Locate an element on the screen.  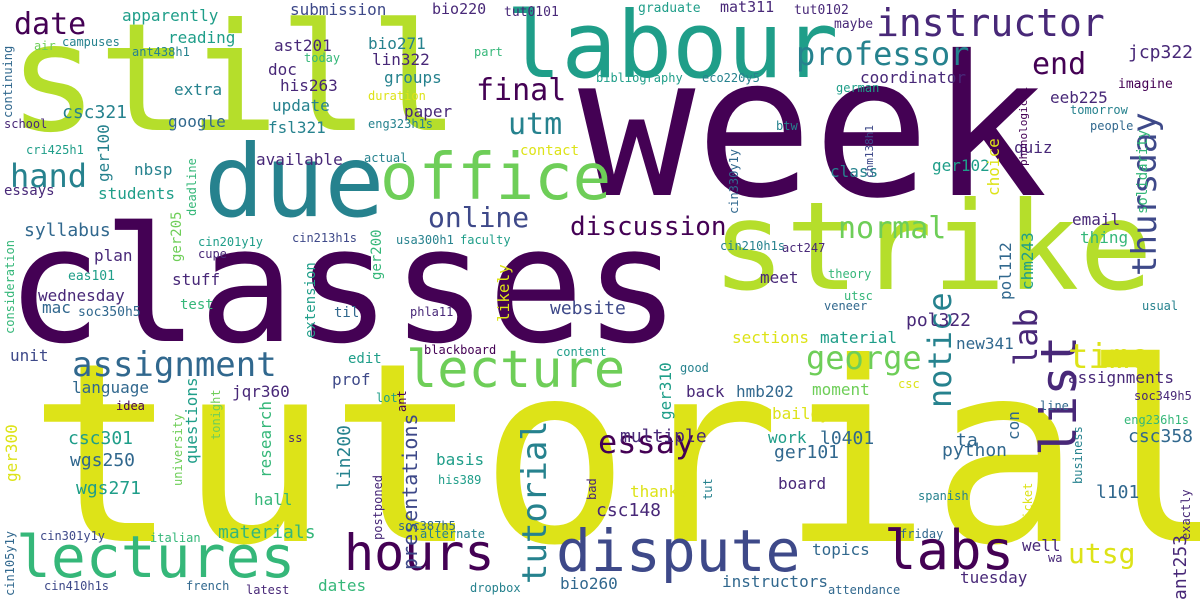
word-l101: l101 is located at coordinates (1118, 492).